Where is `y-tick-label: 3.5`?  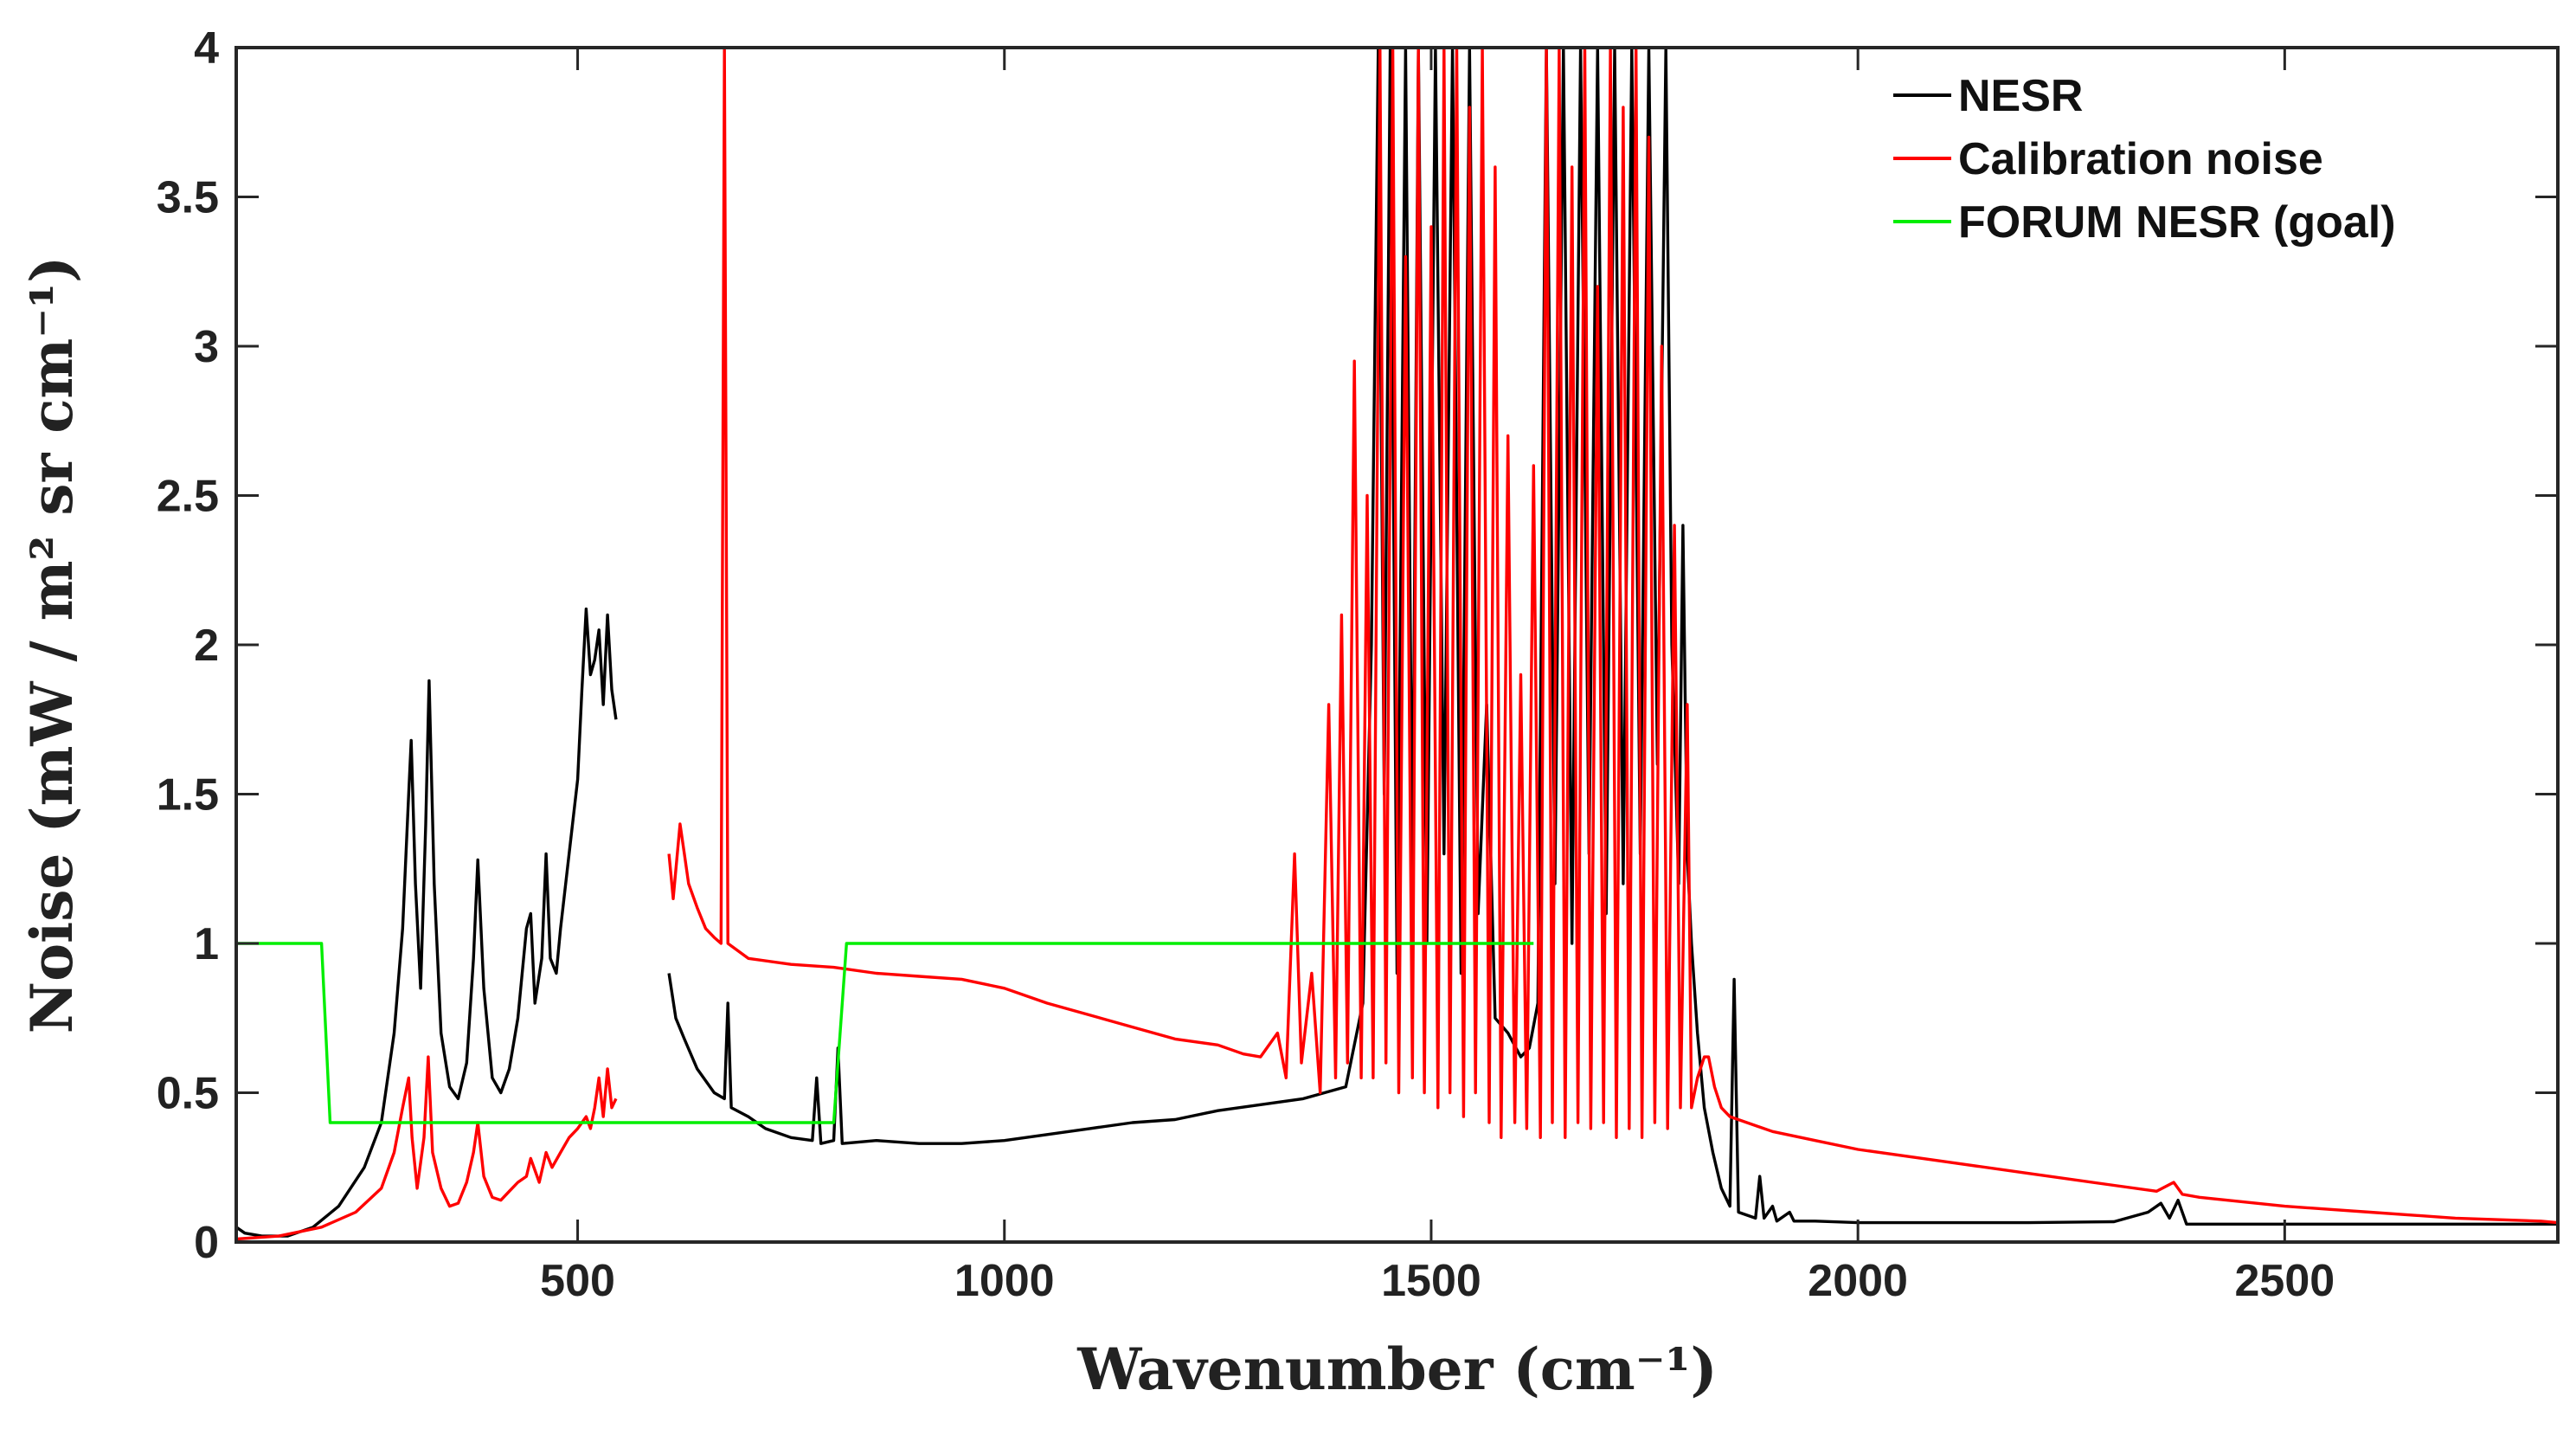
y-tick-label: 3.5 is located at coordinates (188, 198).